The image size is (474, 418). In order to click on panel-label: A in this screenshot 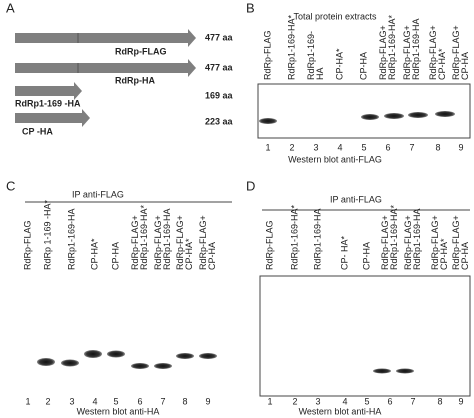, I will do `click(10, 7)`.